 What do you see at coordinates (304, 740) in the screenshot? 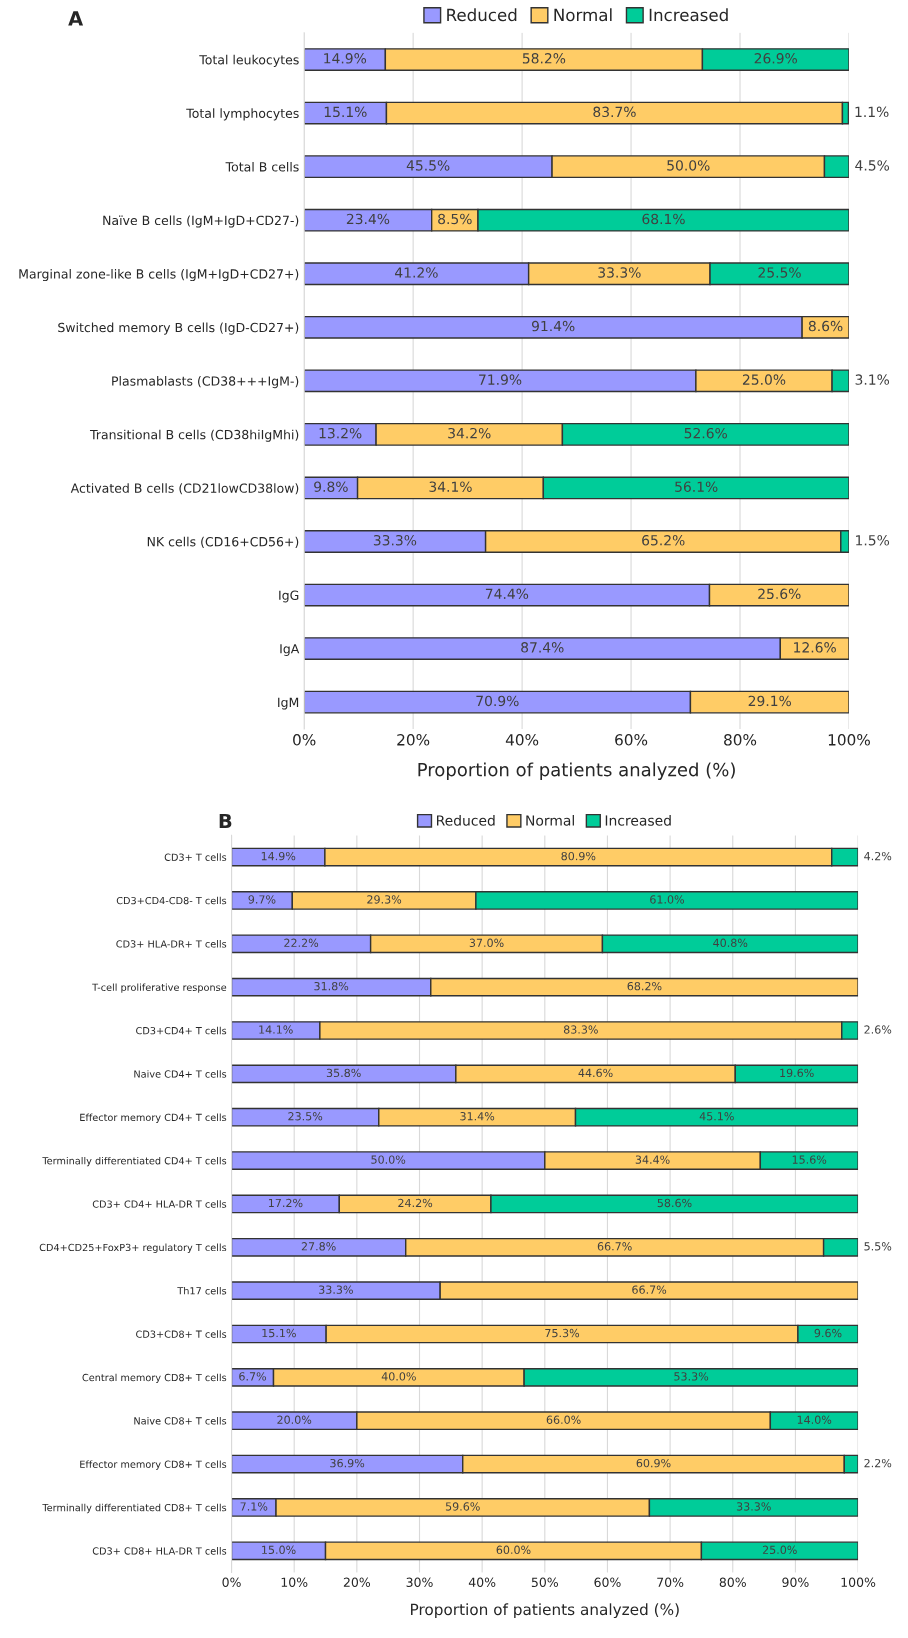
I see `x-tick-label: 0%` at bounding box center [304, 740].